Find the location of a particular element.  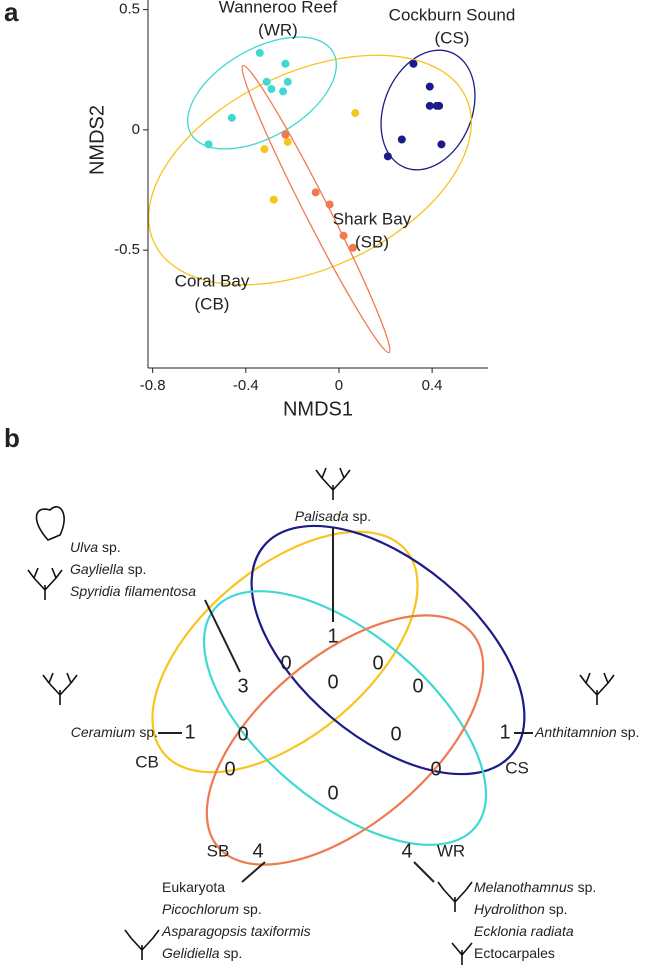

y-tick-label: -0.5 is located at coordinates (127, 249).